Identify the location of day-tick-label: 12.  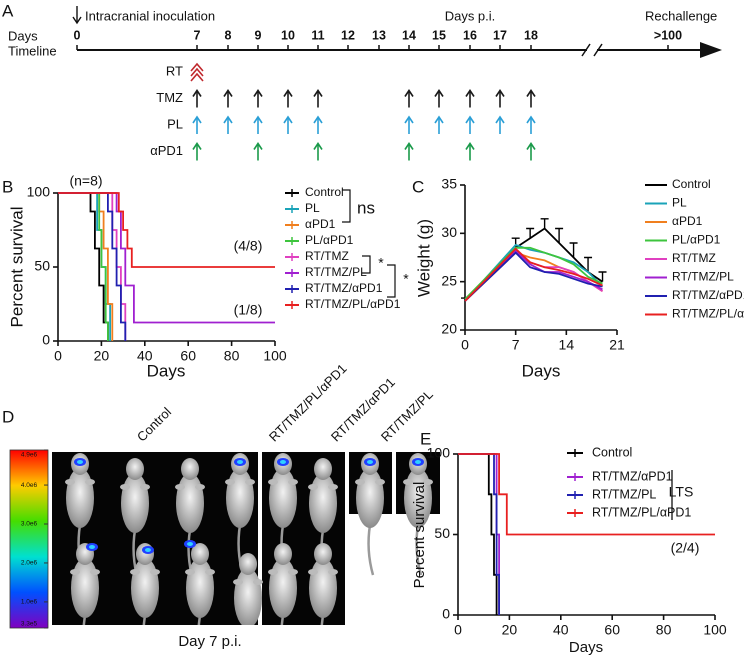
(348, 35).